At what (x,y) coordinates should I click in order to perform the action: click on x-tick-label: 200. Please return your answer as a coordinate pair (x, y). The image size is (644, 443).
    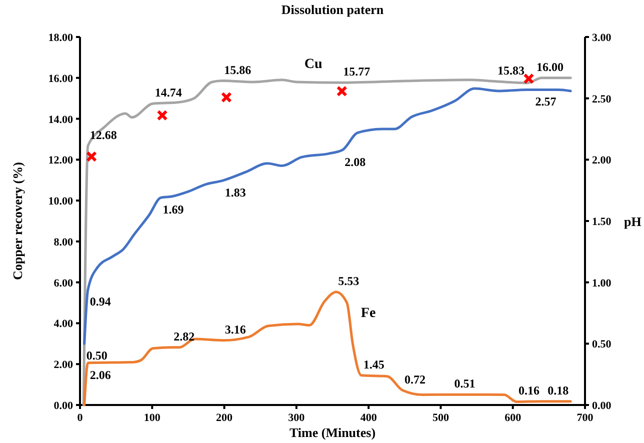
    Looking at the image, I should click on (225, 418).